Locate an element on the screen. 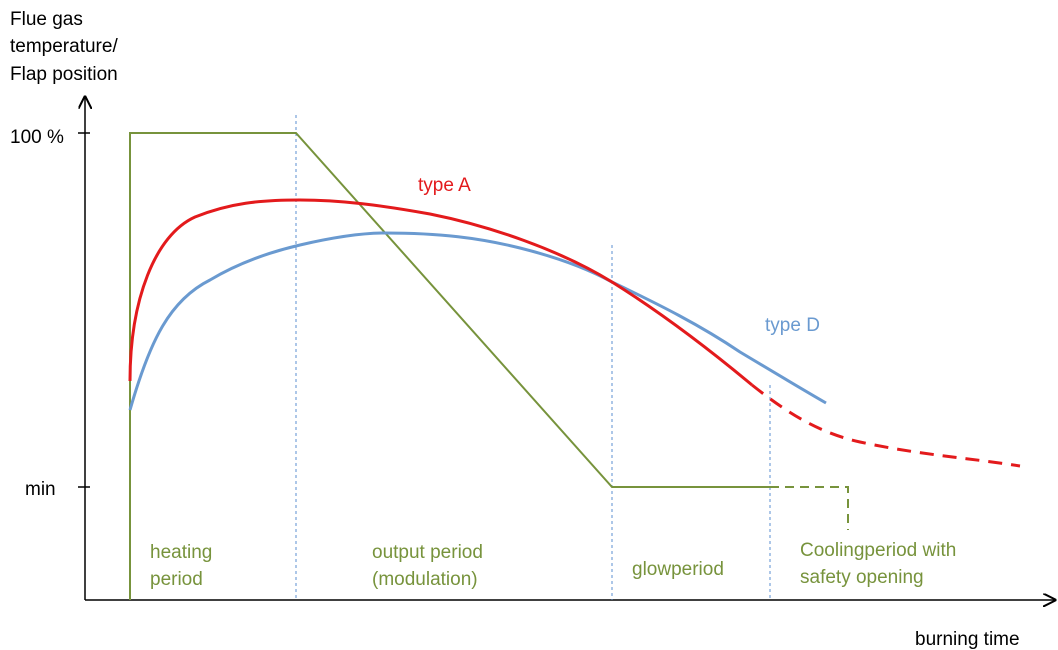  type-a-cooling-curve is located at coordinates (886, 425).